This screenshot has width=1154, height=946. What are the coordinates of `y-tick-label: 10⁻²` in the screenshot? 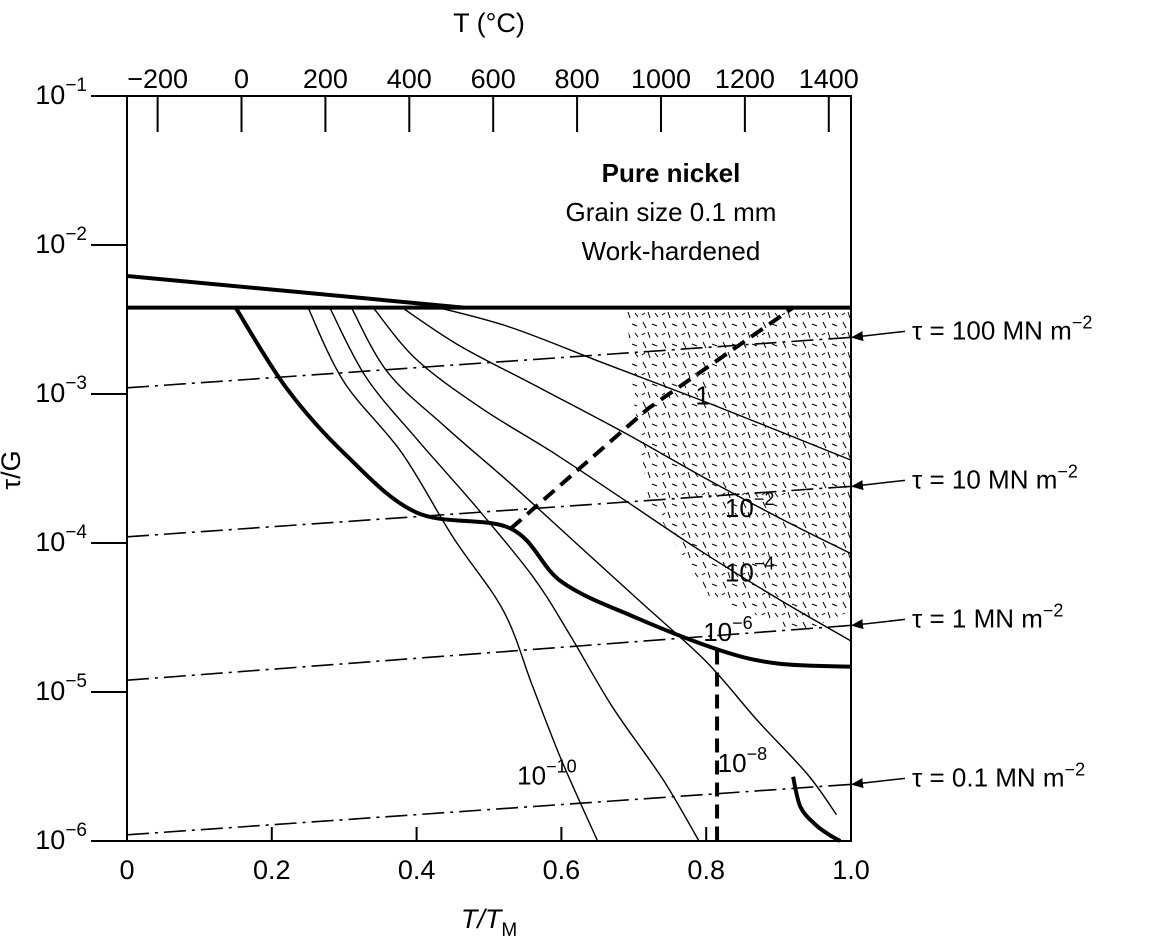 It's located at (61, 241).